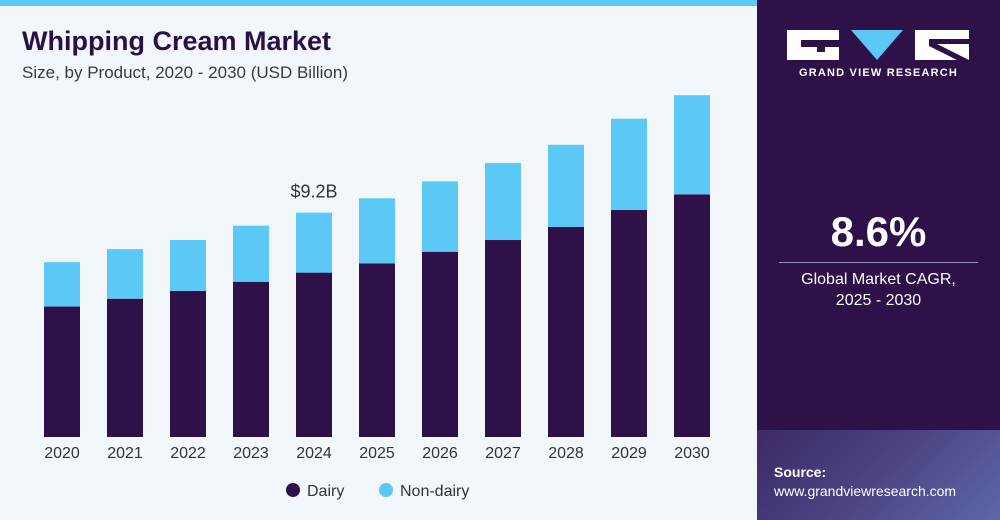  Describe the element at coordinates (293, 490) in the screenshot. I see `legend-marker-dairy` at that location.